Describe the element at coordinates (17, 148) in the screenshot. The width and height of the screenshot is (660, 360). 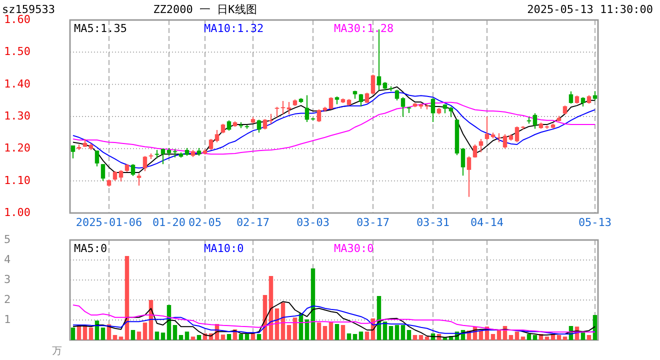
I see `y-tick-label: 1.20` at that location.